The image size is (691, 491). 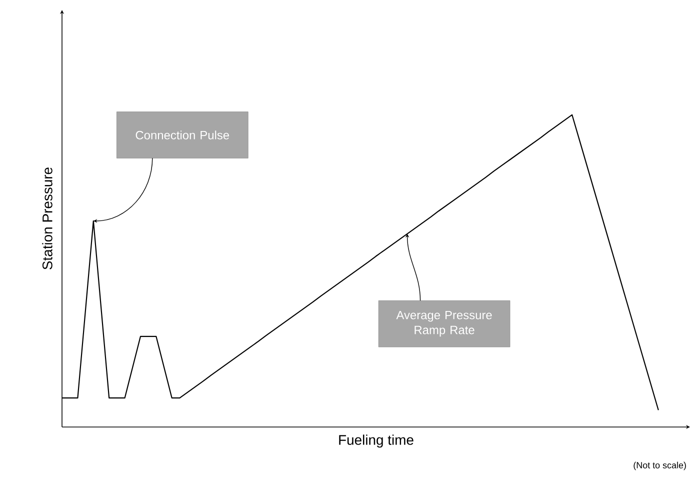 What do you see at coordinates (183, 135) in the screenshot?
I see `annotation: Connection Pulse` at bounding box center [183, 135].